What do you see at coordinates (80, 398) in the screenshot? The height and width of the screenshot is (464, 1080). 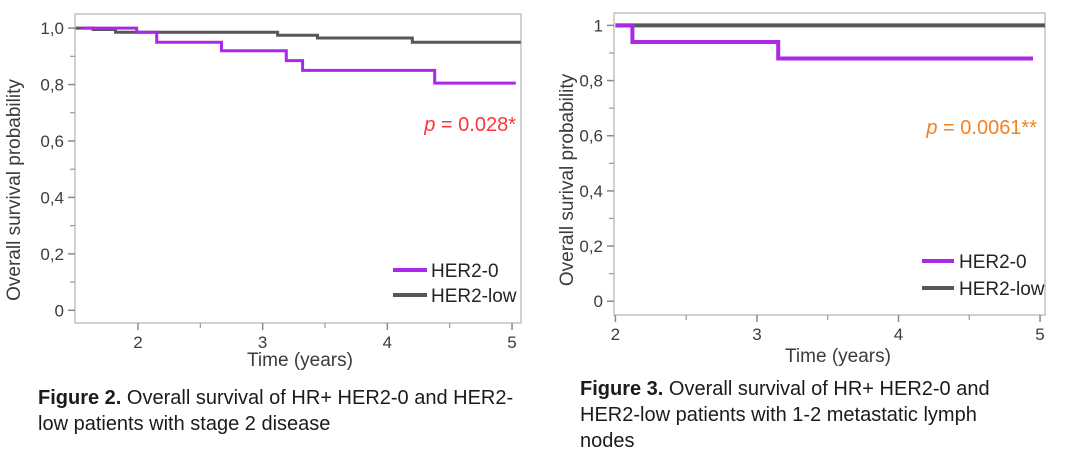 I see `figure2-caption-number: Figure 2.` at bounding box center [80, 398].